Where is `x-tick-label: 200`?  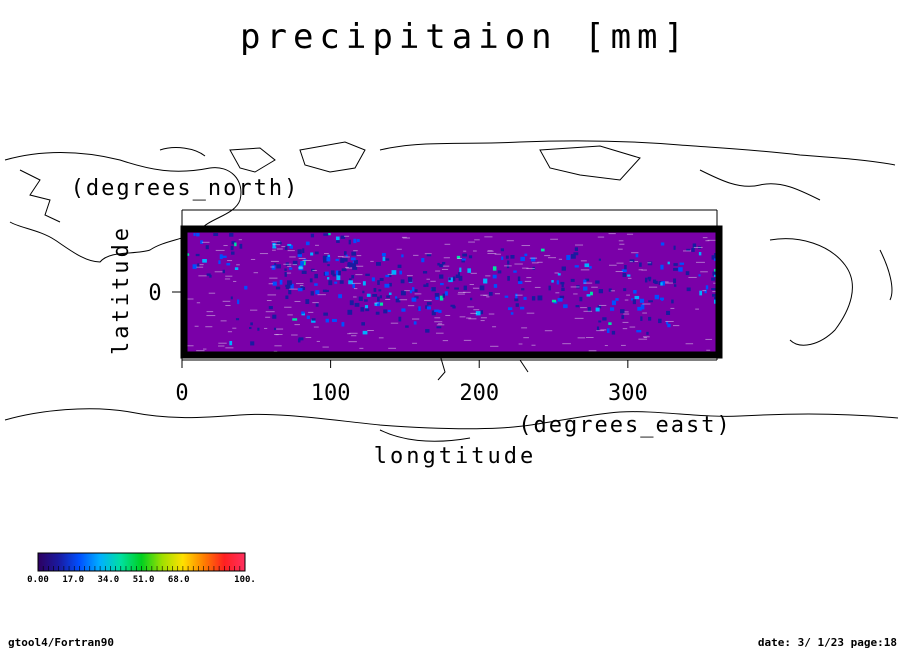
x-tick-label: 200 is located at coordinates (479, 393).